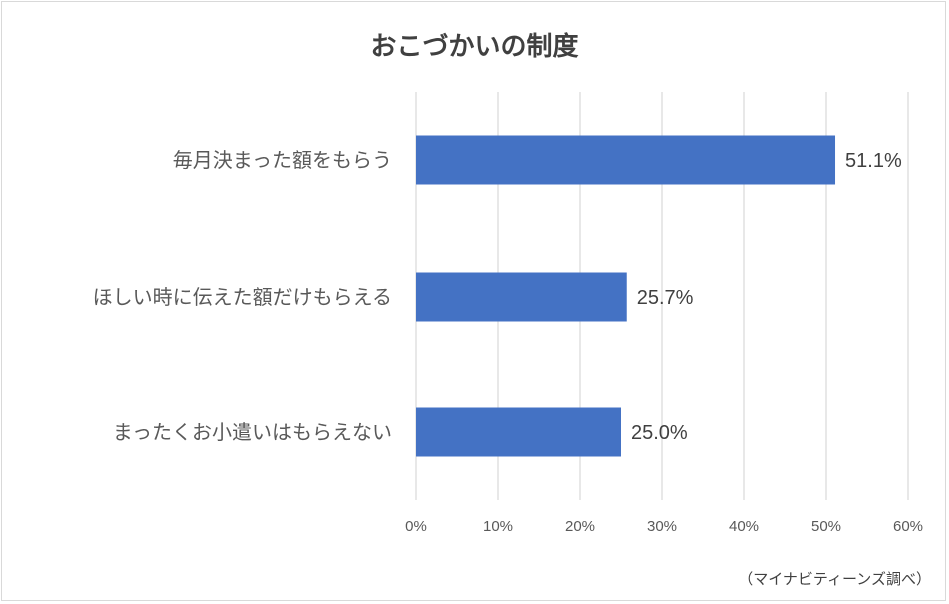 This screenshot has height=604, width=949. Describe the element at coordinates (826, 526) in the screenshot. I see `x-tick-label: 50%` at that location.